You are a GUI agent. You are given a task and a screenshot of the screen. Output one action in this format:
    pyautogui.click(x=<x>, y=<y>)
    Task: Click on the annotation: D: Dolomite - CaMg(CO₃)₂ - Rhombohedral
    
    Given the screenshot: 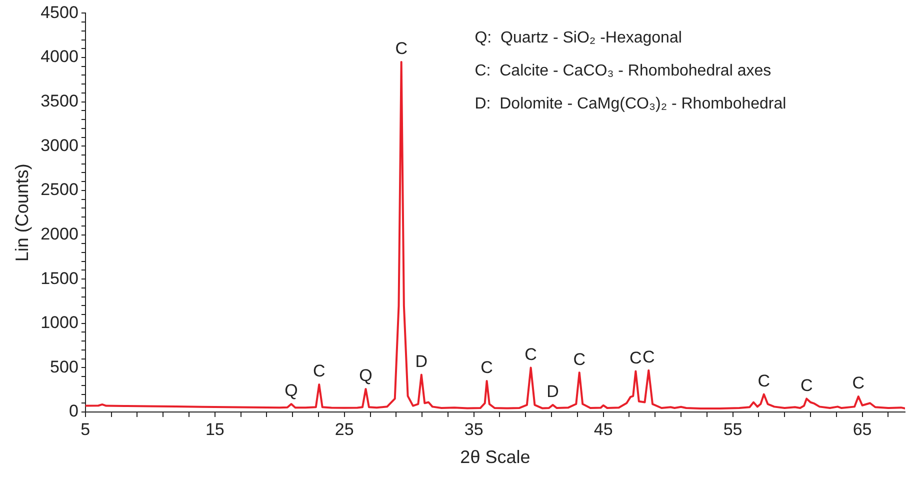 What is the action you would take?
    pyautogui.click(x=630, y=104)
    